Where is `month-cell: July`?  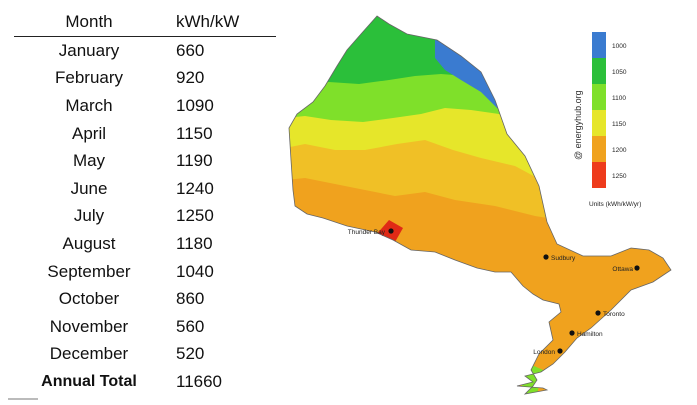
month-cell: July is located at coordinates (89, 216).